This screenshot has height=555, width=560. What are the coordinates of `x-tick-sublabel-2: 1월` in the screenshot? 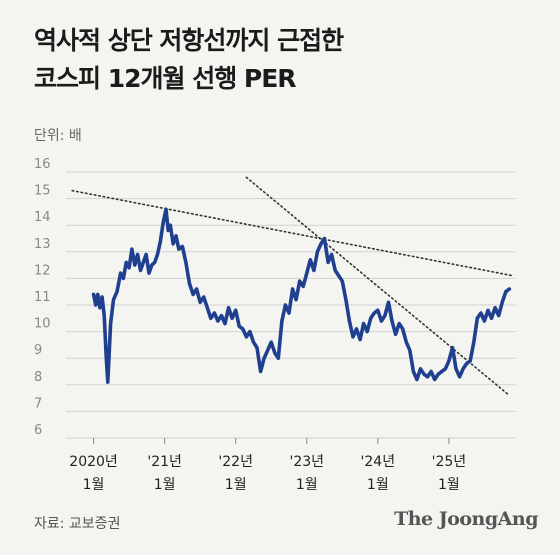 It's located at (236, 485).